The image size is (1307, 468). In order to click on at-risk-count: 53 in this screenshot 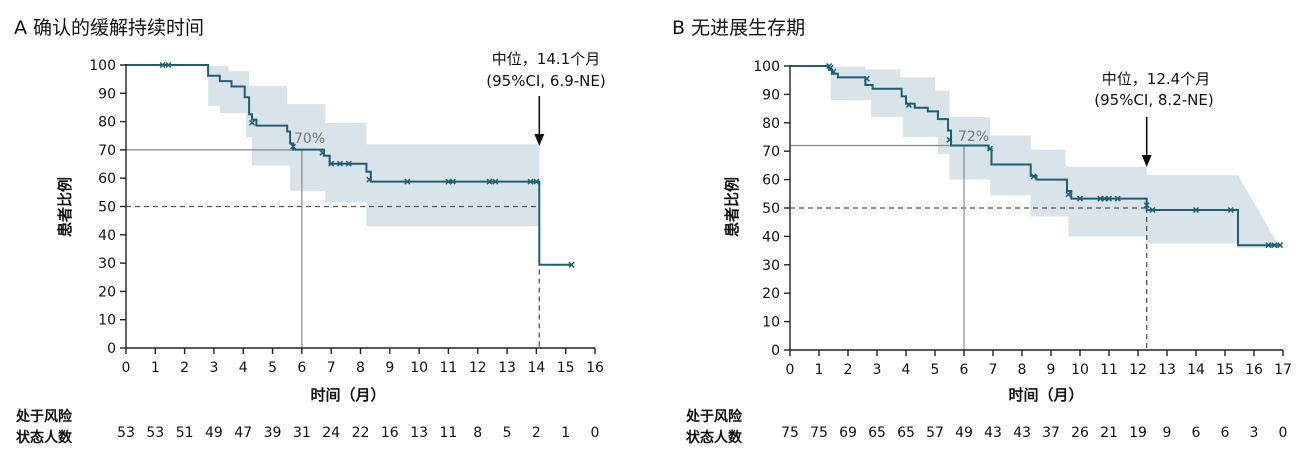, I will do `click(126, 433)`.